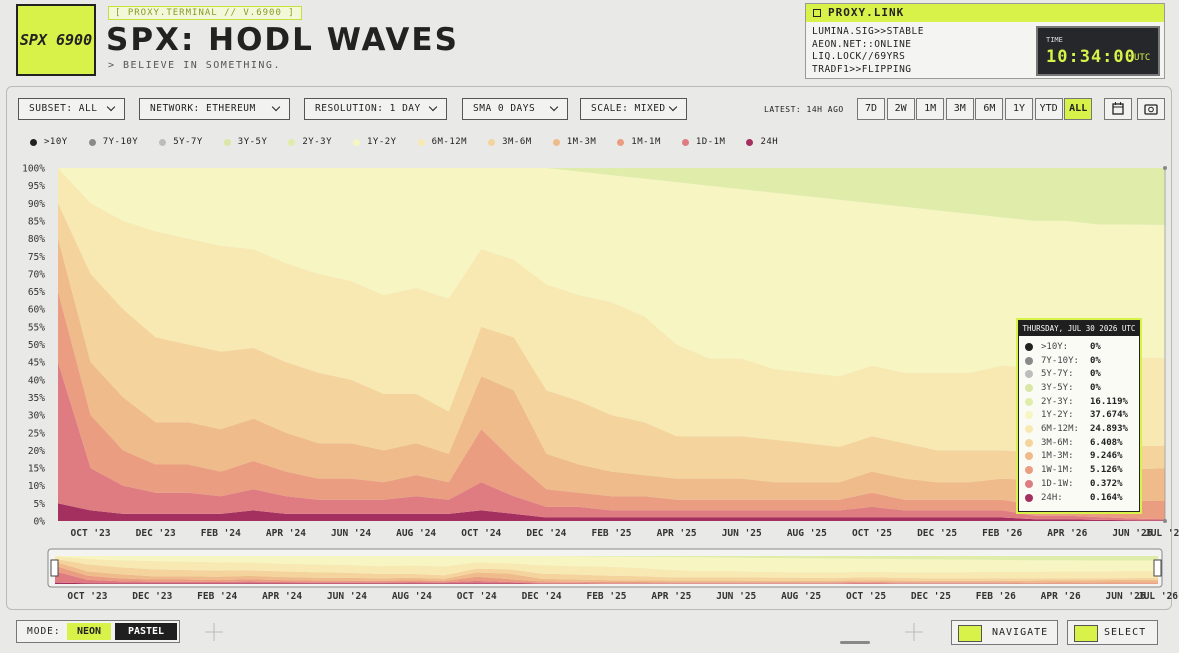  What do you see at coordinates (1109, 415) in the screenshot?
I see `tooltip-value: 37.674%` at bounding box center [1109, 415].